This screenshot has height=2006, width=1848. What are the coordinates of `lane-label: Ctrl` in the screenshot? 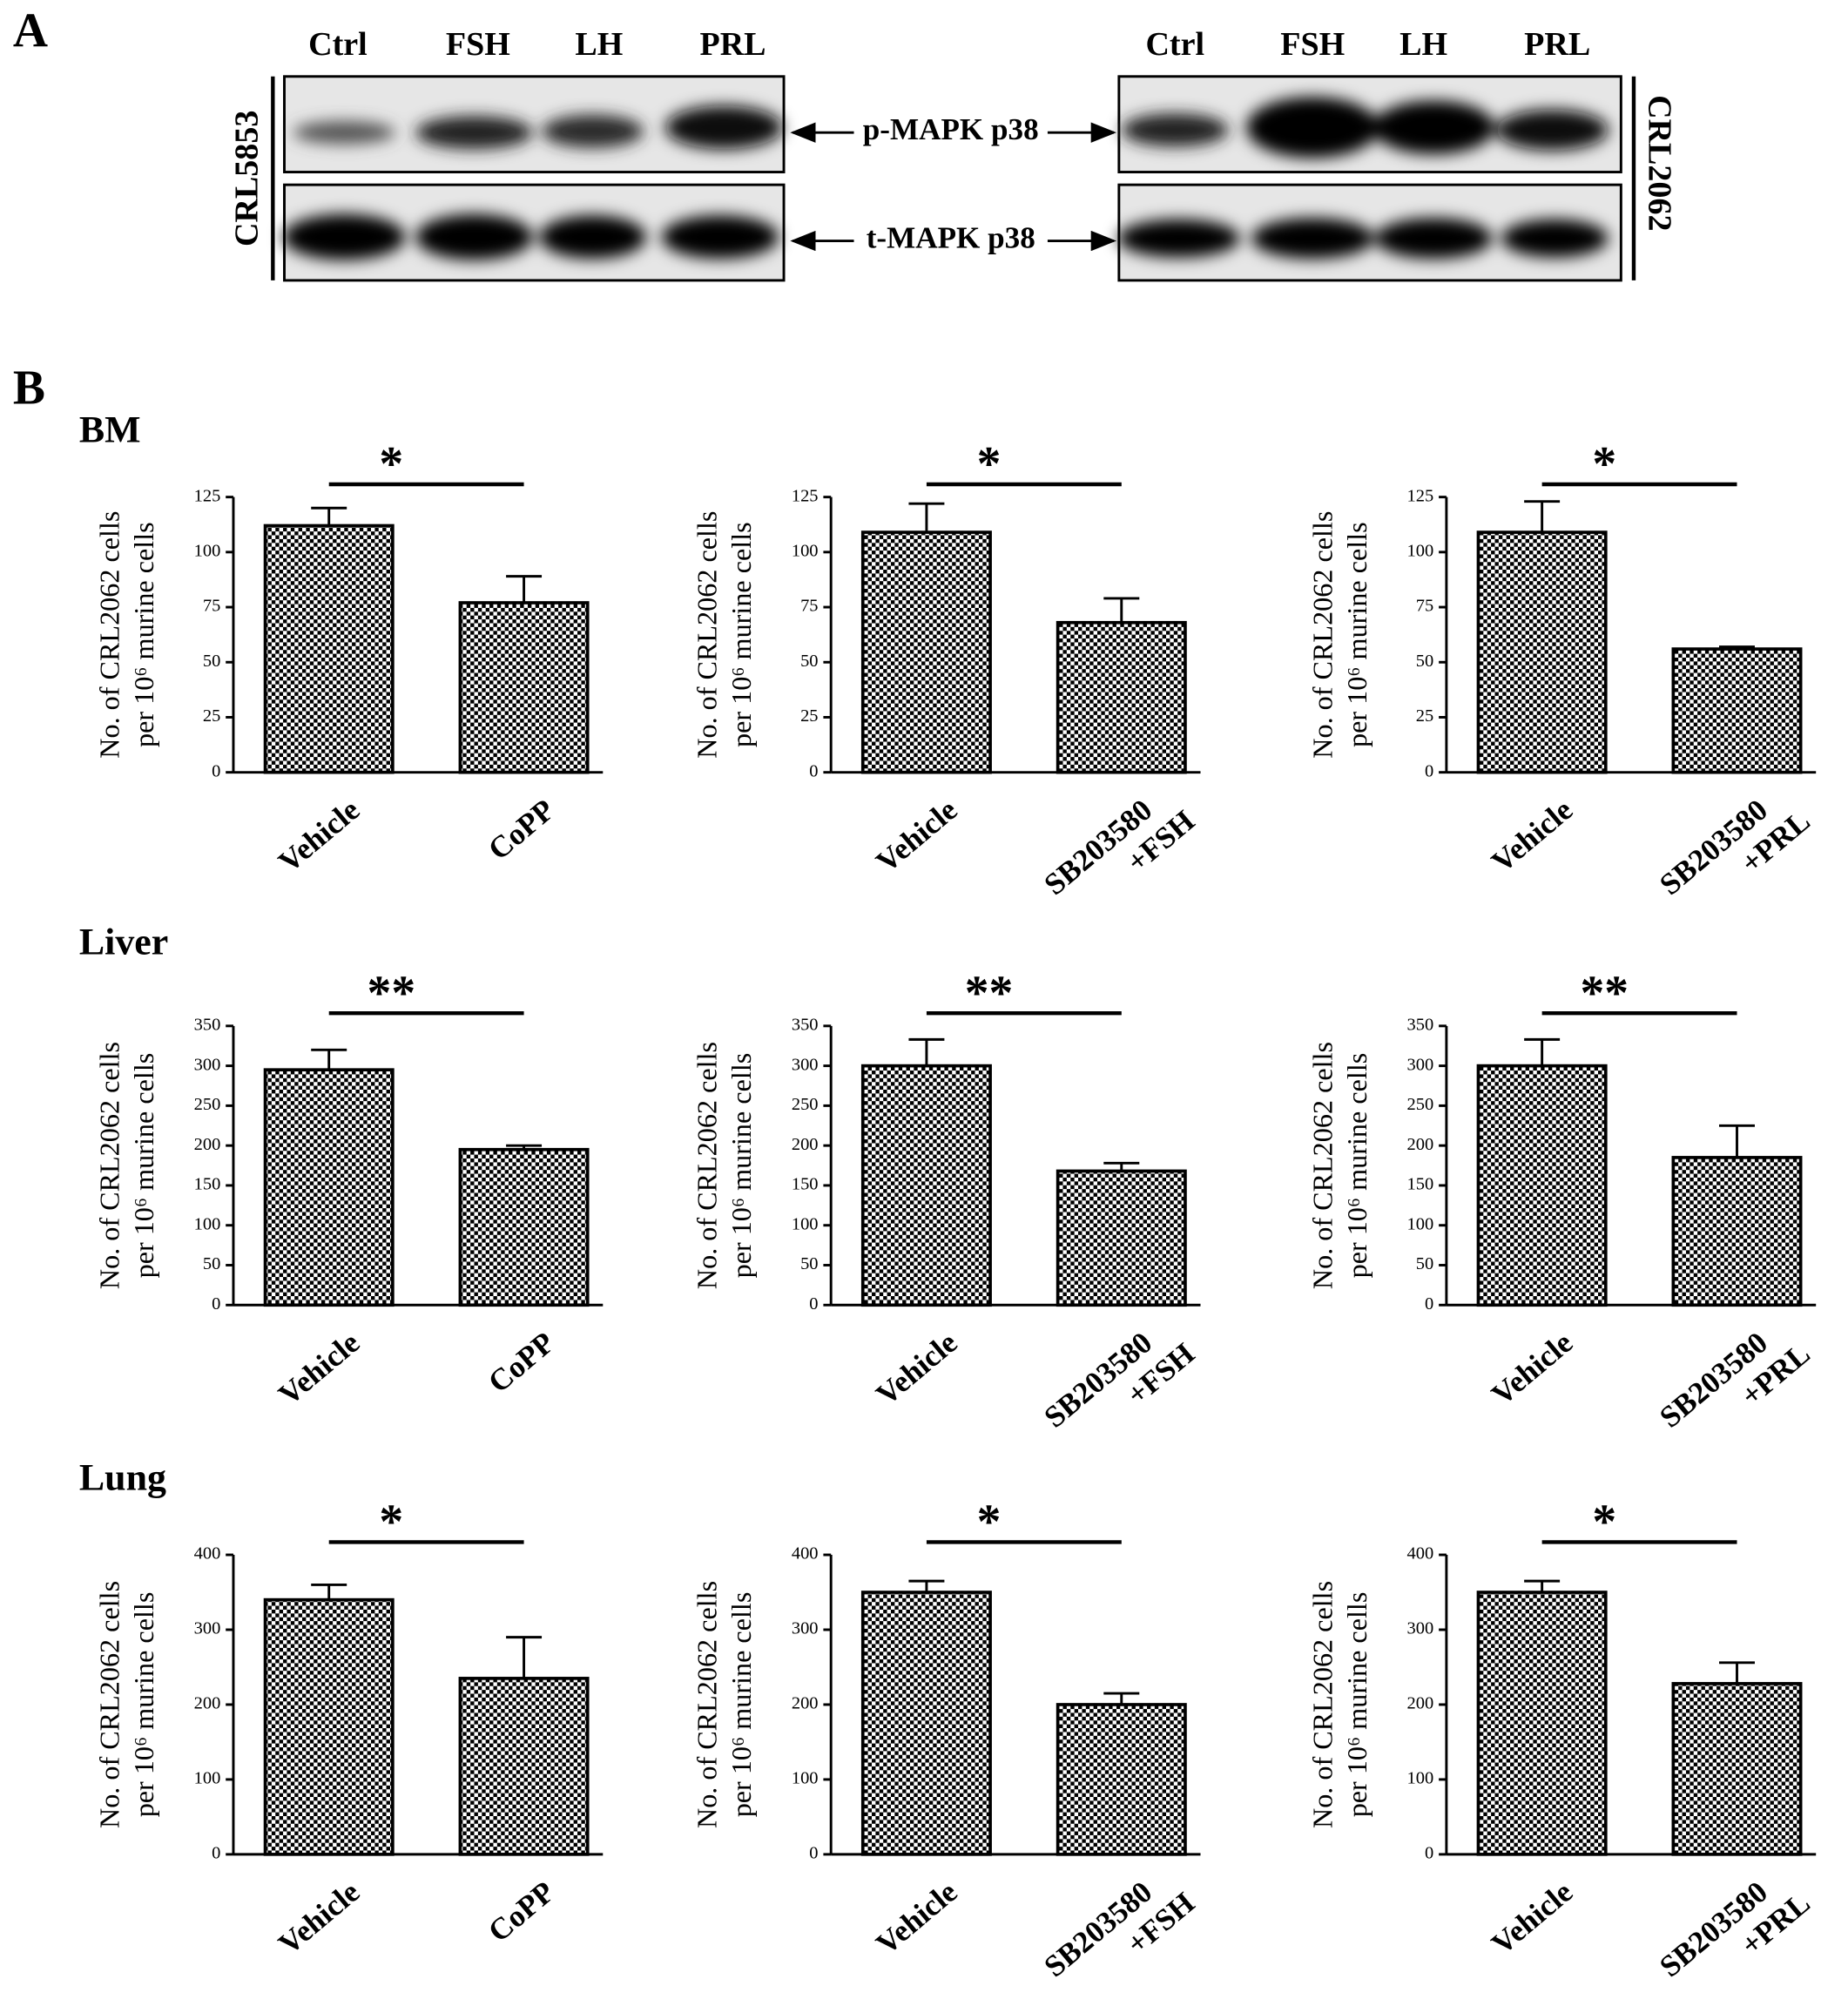 It's located at (1174, 44).